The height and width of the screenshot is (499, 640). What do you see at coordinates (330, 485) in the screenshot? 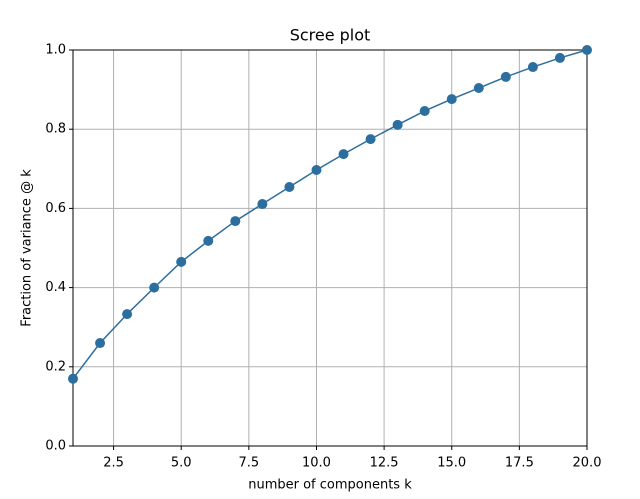
I see `x-axis-label: number of components k` at bounding box center [330, 485].